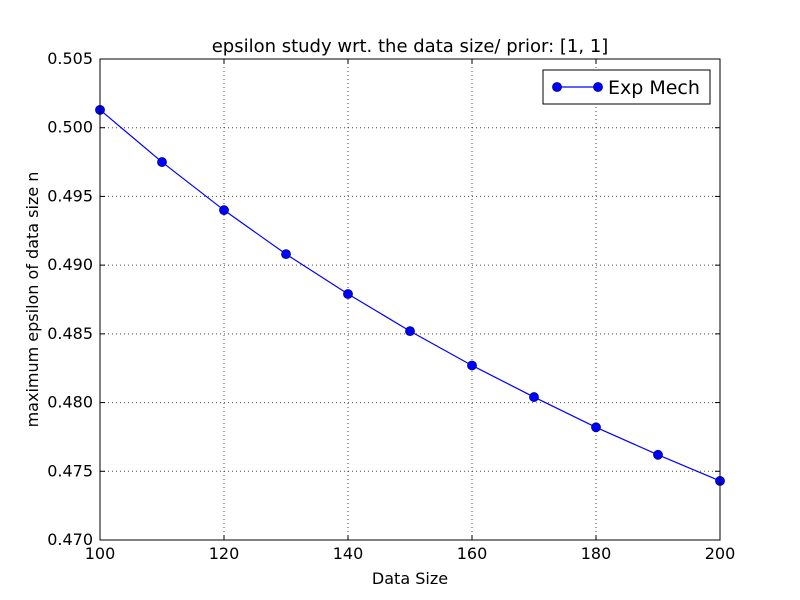  What do you see at coordinates (654, 88) in the screenshot?
I see `legend-label-exp-mech: Exp Mech` at bounding box center [654, 88].